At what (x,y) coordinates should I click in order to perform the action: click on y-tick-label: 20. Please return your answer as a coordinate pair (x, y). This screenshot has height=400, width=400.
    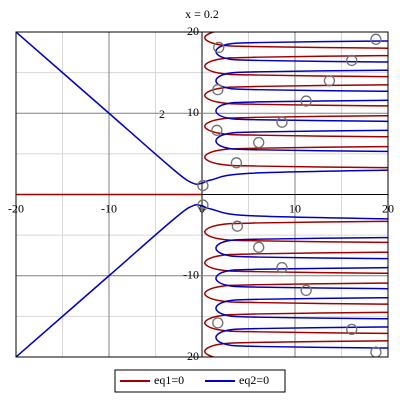
    Looking at the image, I should click on (193, 31).